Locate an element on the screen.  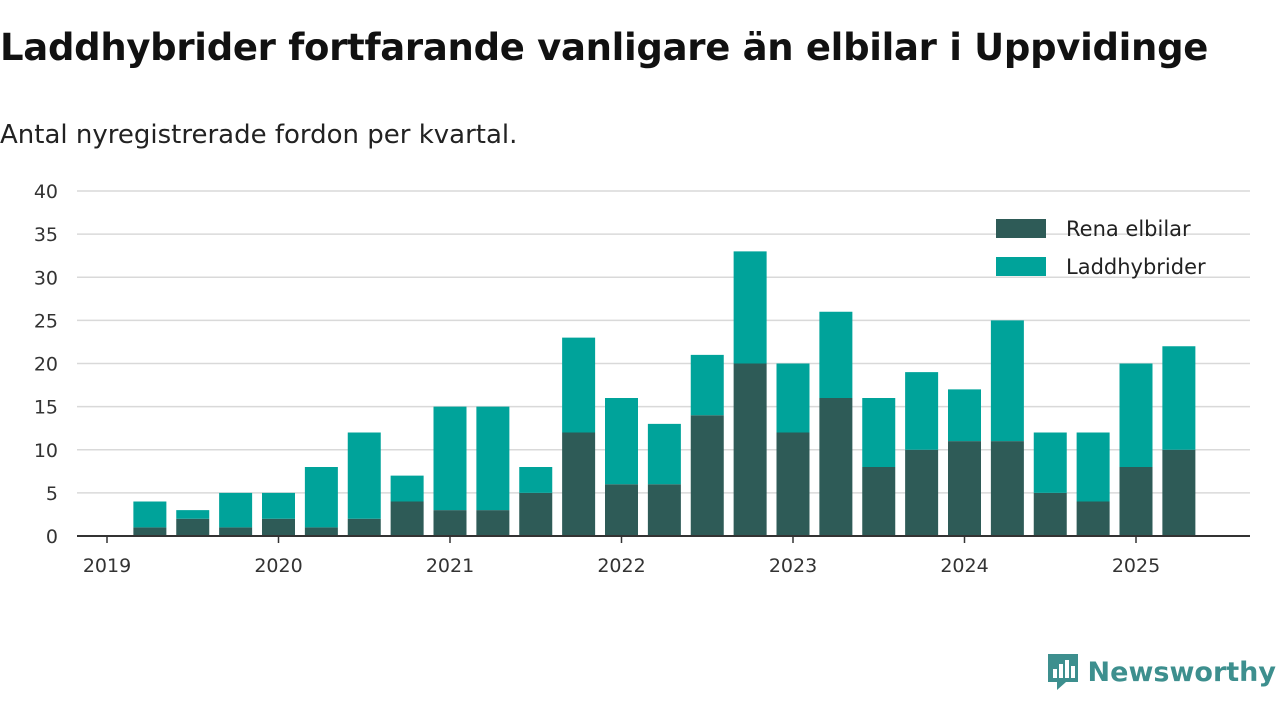
y-tick-label: 5 is located at coordinates (52, 494).